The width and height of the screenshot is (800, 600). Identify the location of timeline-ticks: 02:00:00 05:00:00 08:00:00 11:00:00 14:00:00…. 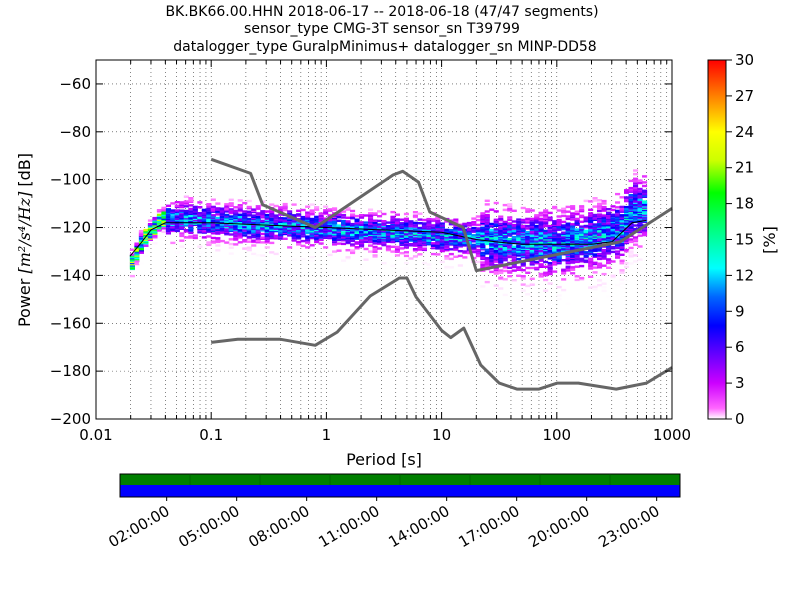
(384, 524).